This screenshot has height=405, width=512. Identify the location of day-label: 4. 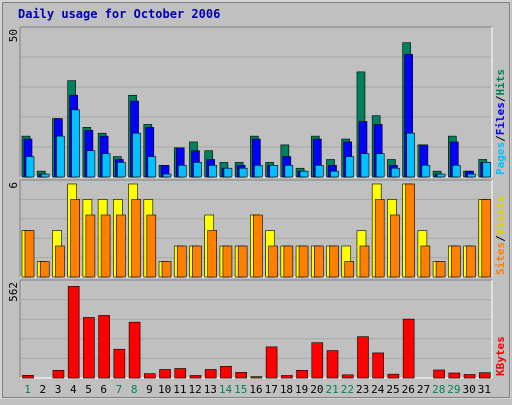
(73, 389).